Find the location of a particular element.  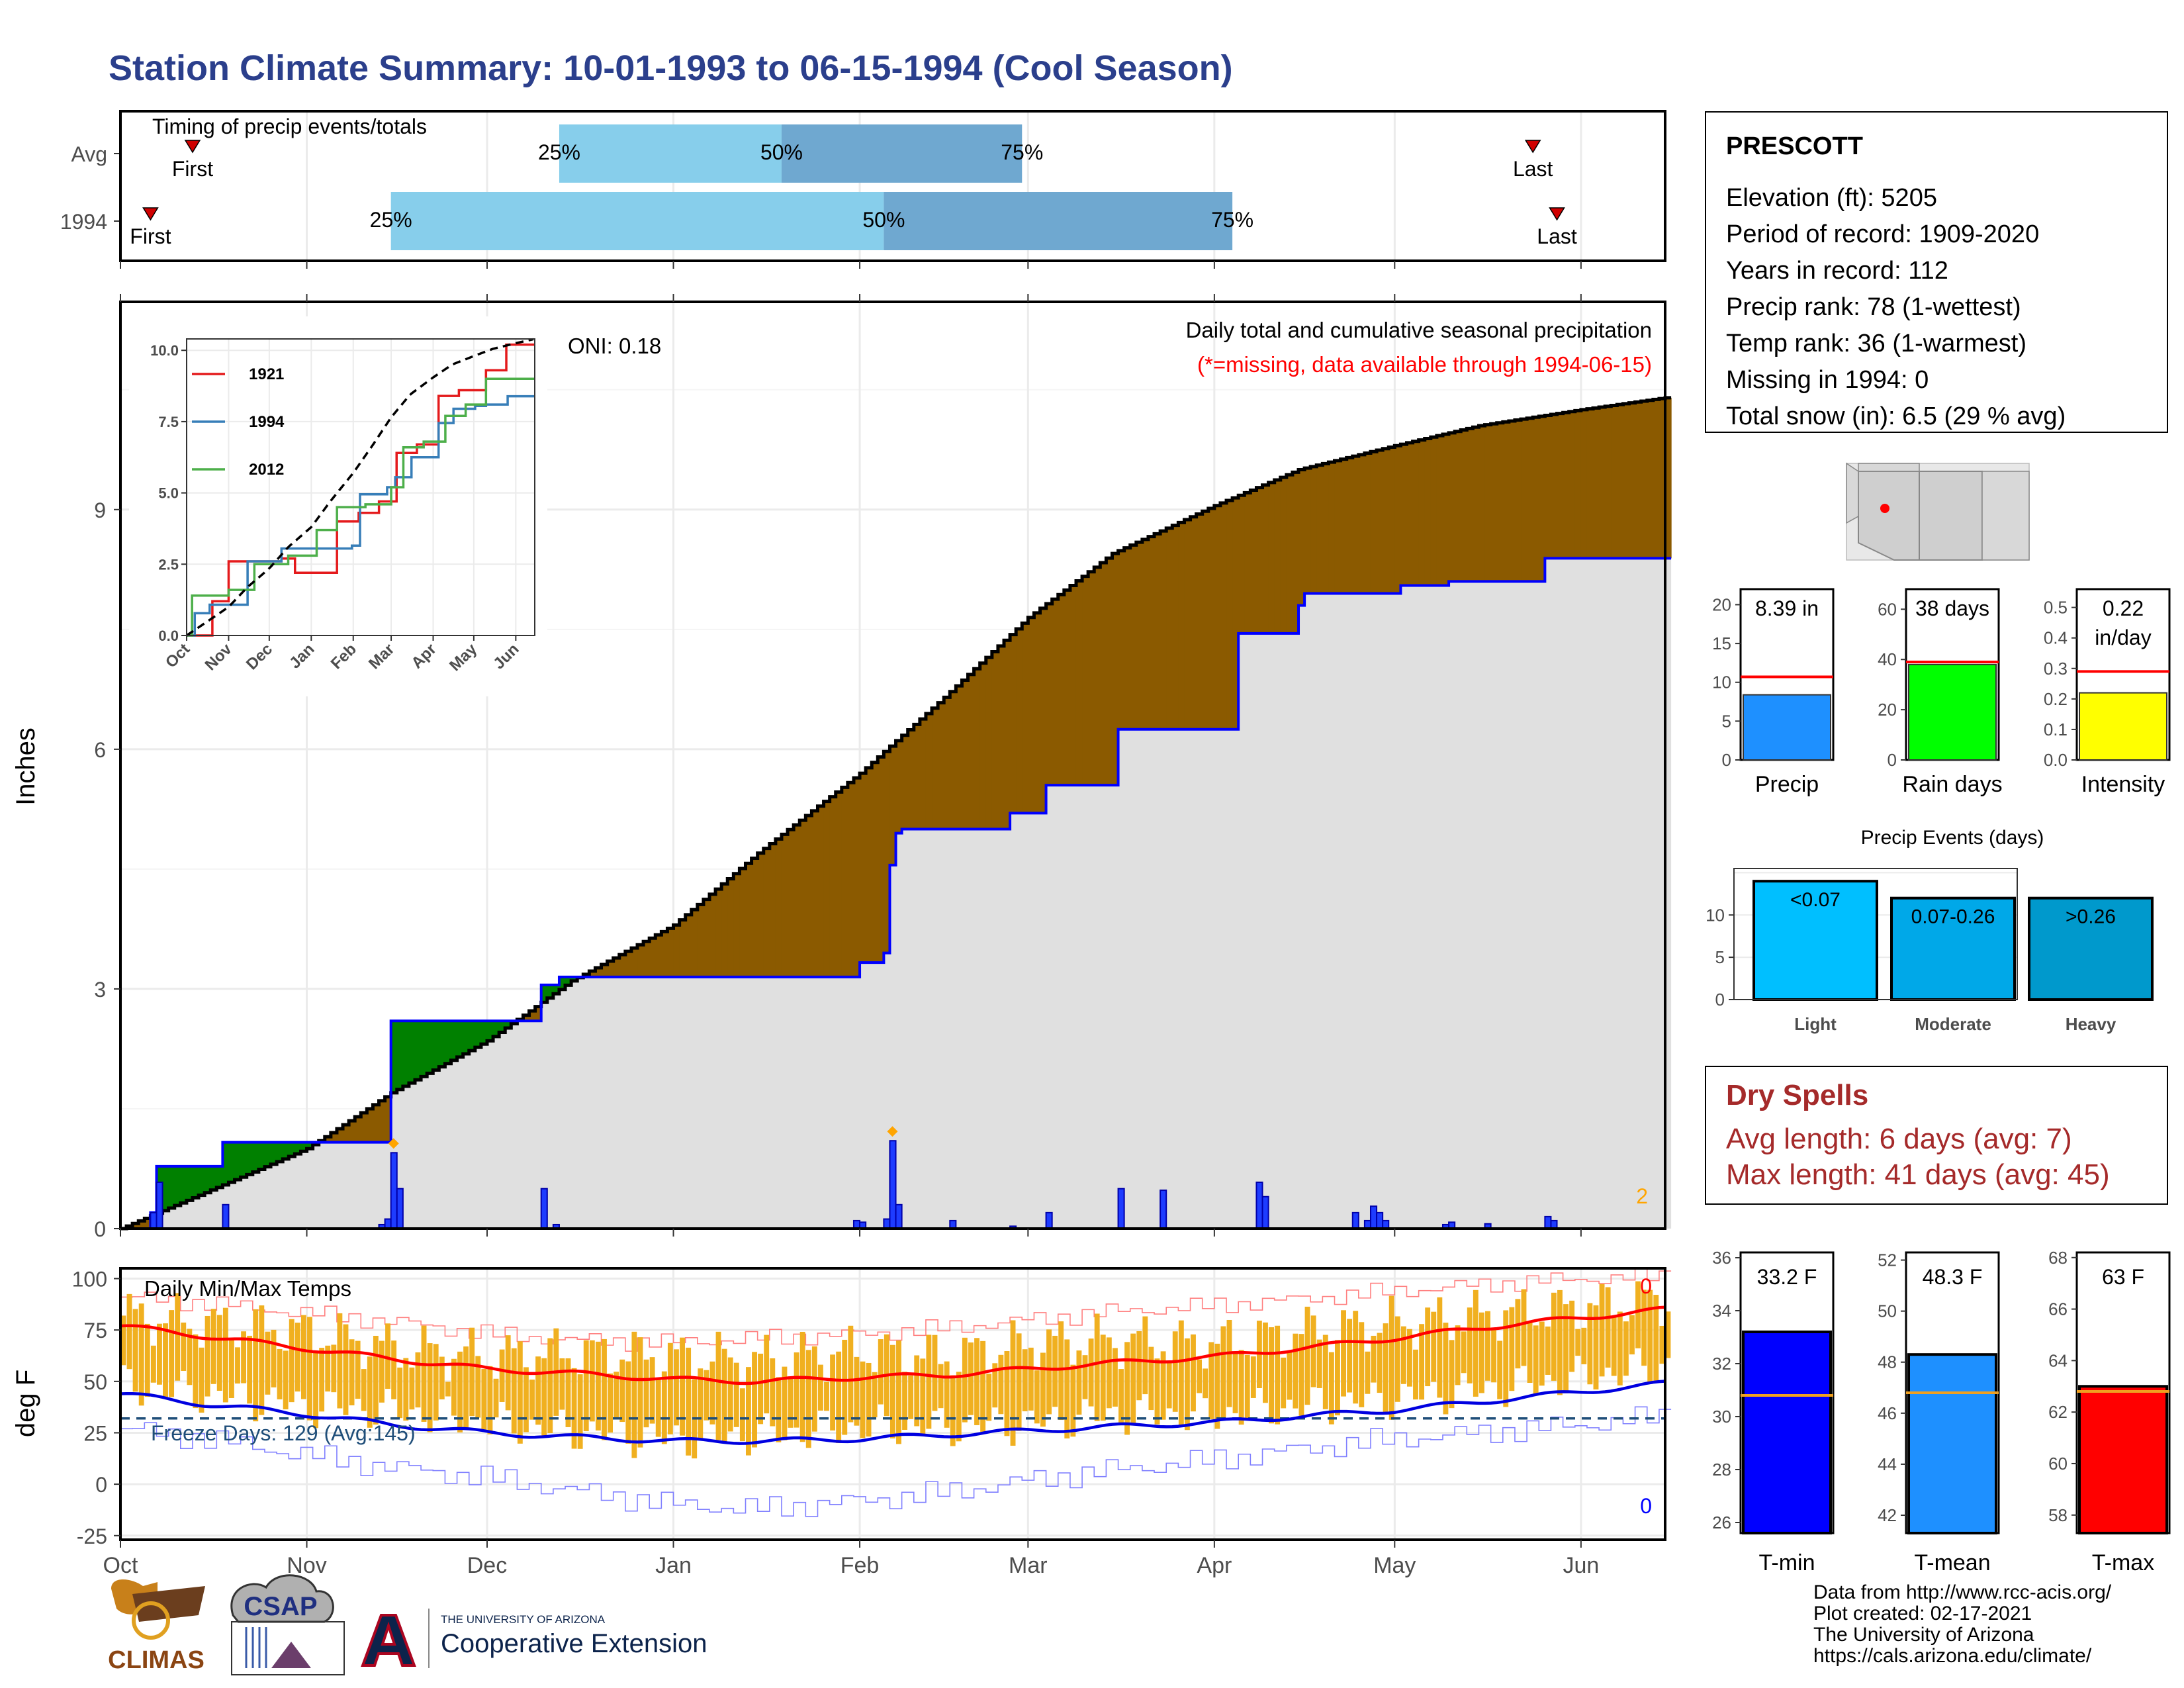

avg-min-temp-line is located at coordinates (893, 1412).